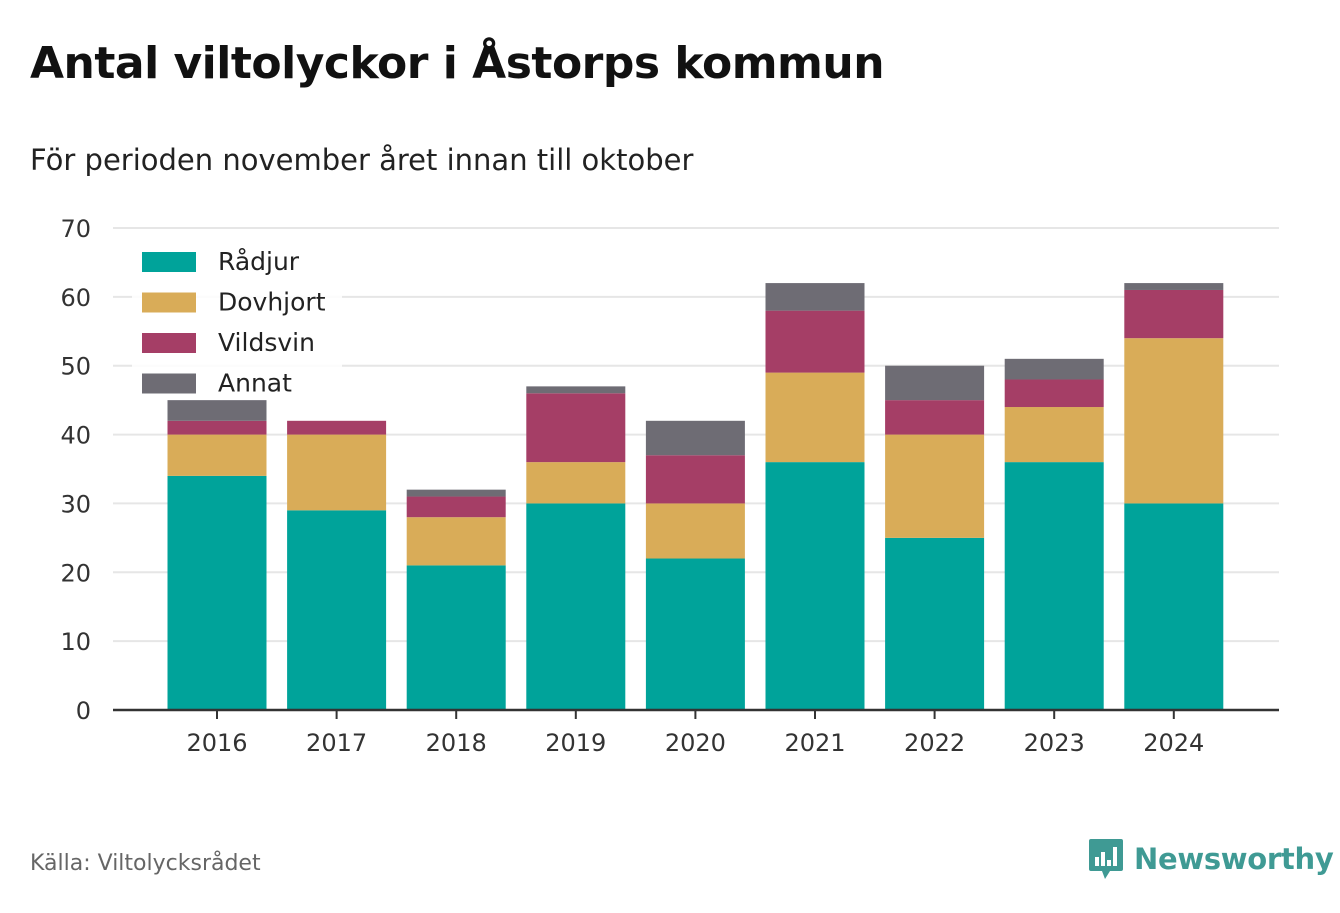 This screenshot has width=1340, height=913. What do you see at coordinates (169, 343) in the screenshot?
I see `legend-swatch-vildsvin` at bounding box center [169, 343].